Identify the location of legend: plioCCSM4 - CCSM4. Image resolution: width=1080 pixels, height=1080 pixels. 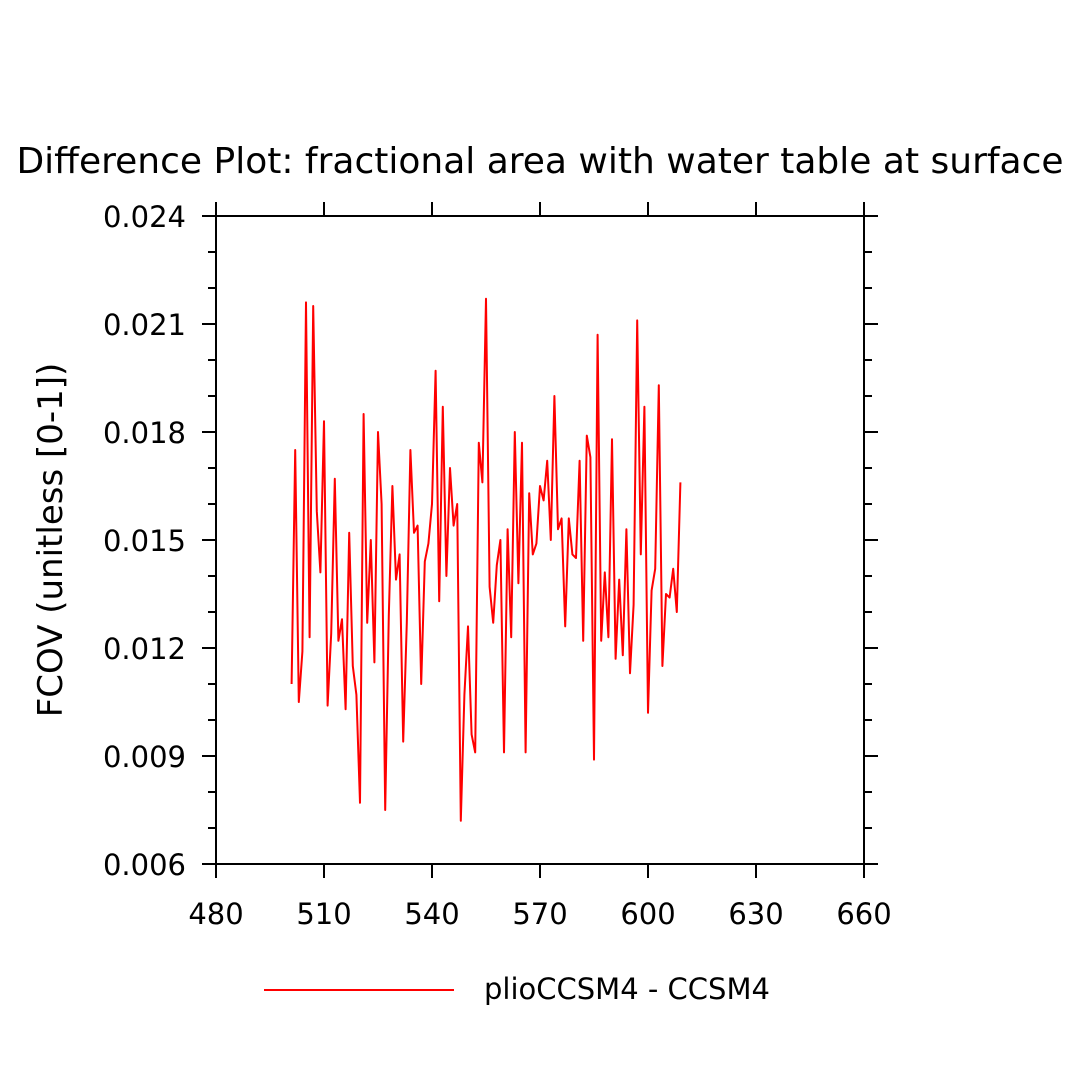
(517, 989).